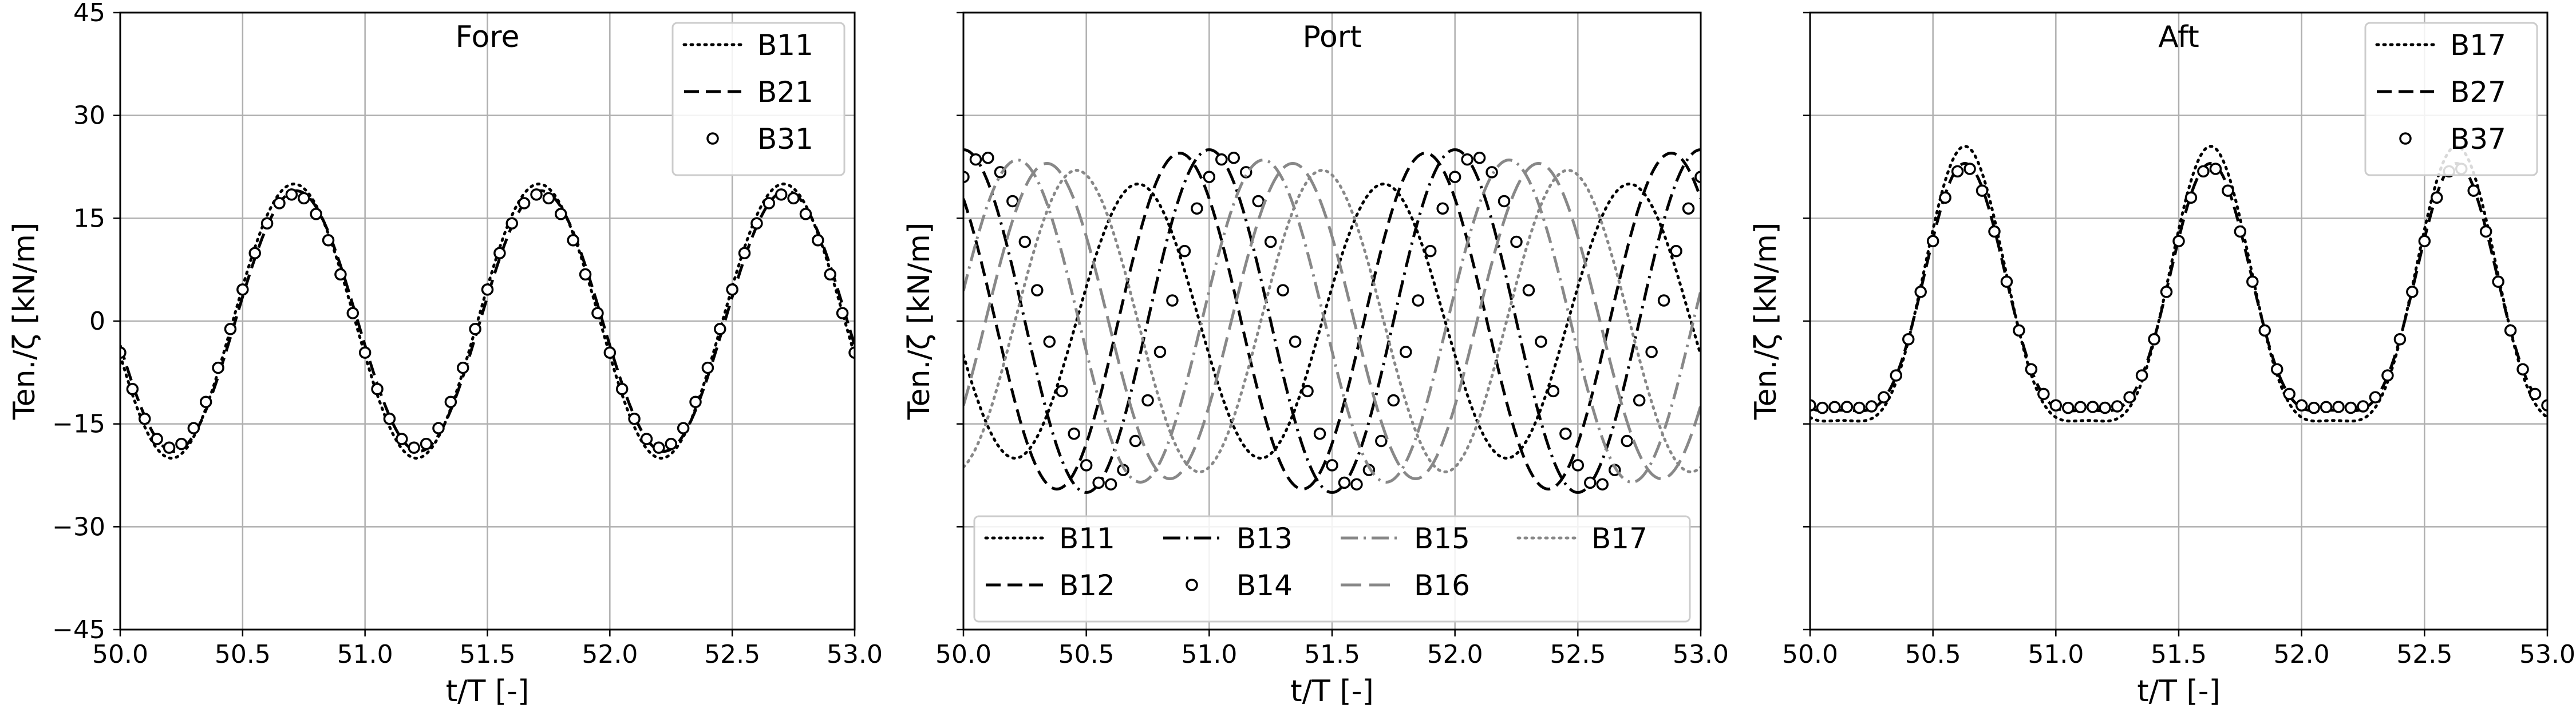  What do you see at coordinates (1332, 569) in the screenshot?
I see `legend-box` at bounding box center [1332, 569].